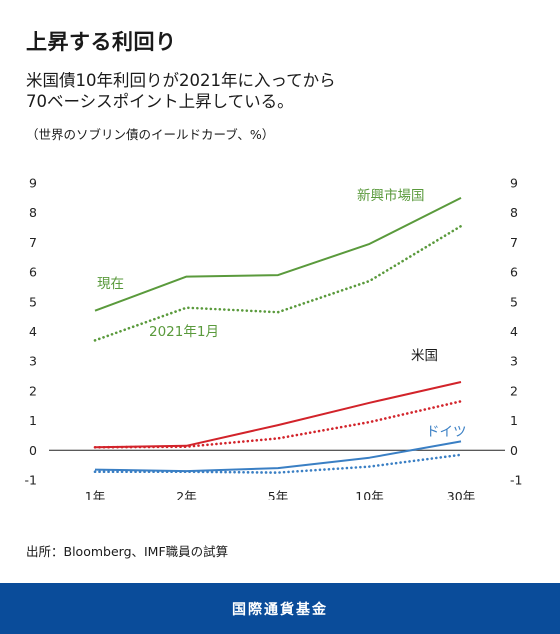  Describe the element at coordinates (278, 494) in the screenshot. I see `x-tick-label: 5年` at that location.